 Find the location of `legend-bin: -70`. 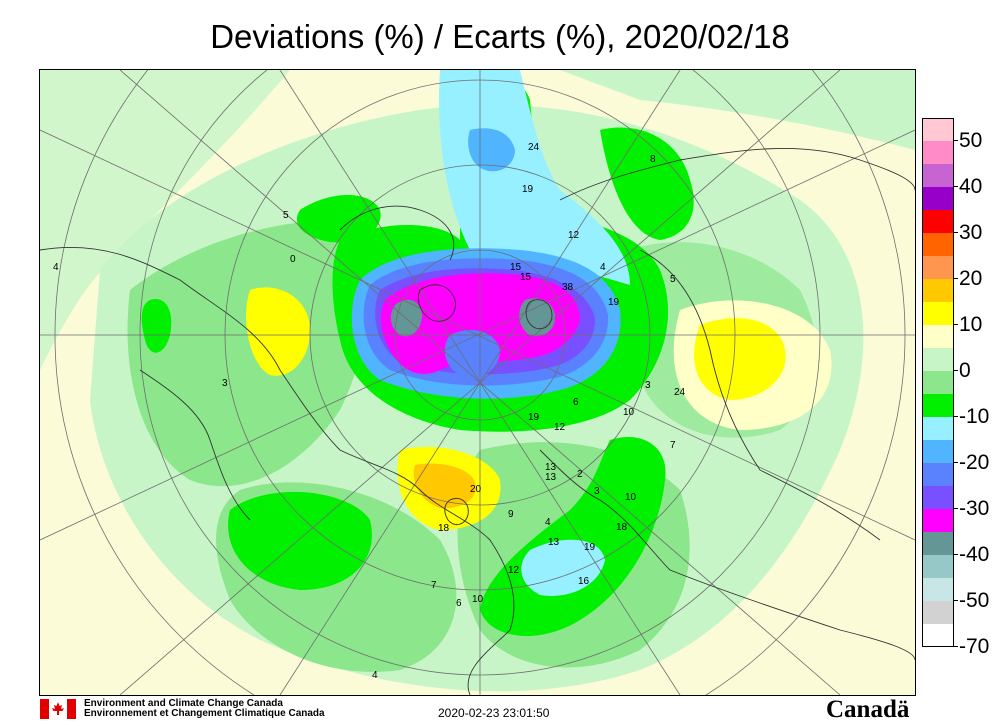

legend-bin: -70 is located at coordinates (961, 640).